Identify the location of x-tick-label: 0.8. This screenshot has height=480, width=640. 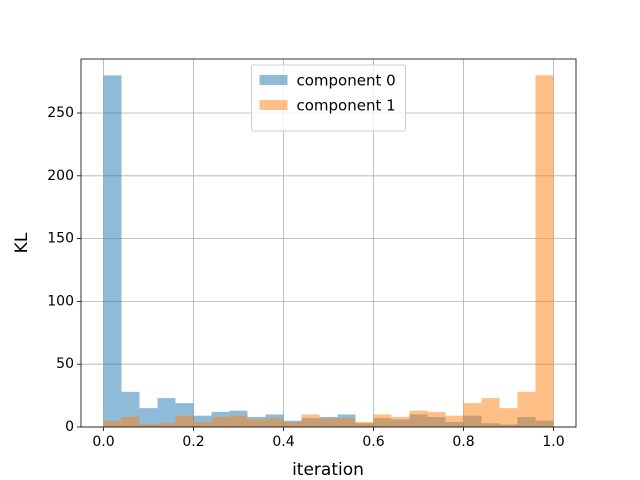
(463, 442).